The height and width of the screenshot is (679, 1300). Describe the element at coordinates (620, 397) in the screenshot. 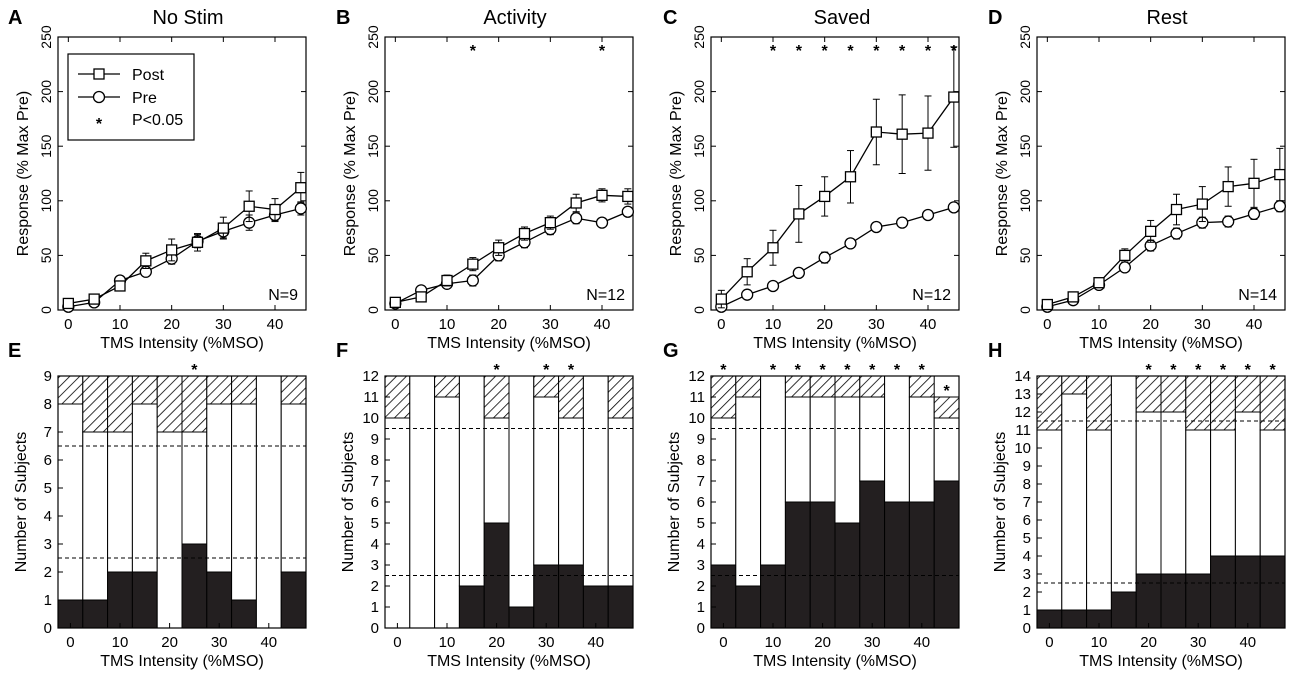

I see `panel-f-bar-increase` at that location.